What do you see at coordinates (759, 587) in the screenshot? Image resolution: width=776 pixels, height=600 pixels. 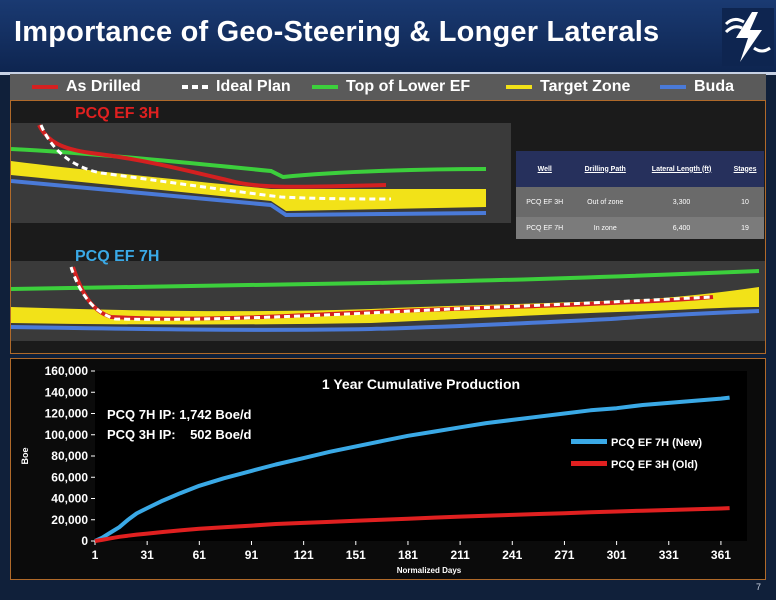 I see `slide-number: 7` at bounding box center [759, 587].